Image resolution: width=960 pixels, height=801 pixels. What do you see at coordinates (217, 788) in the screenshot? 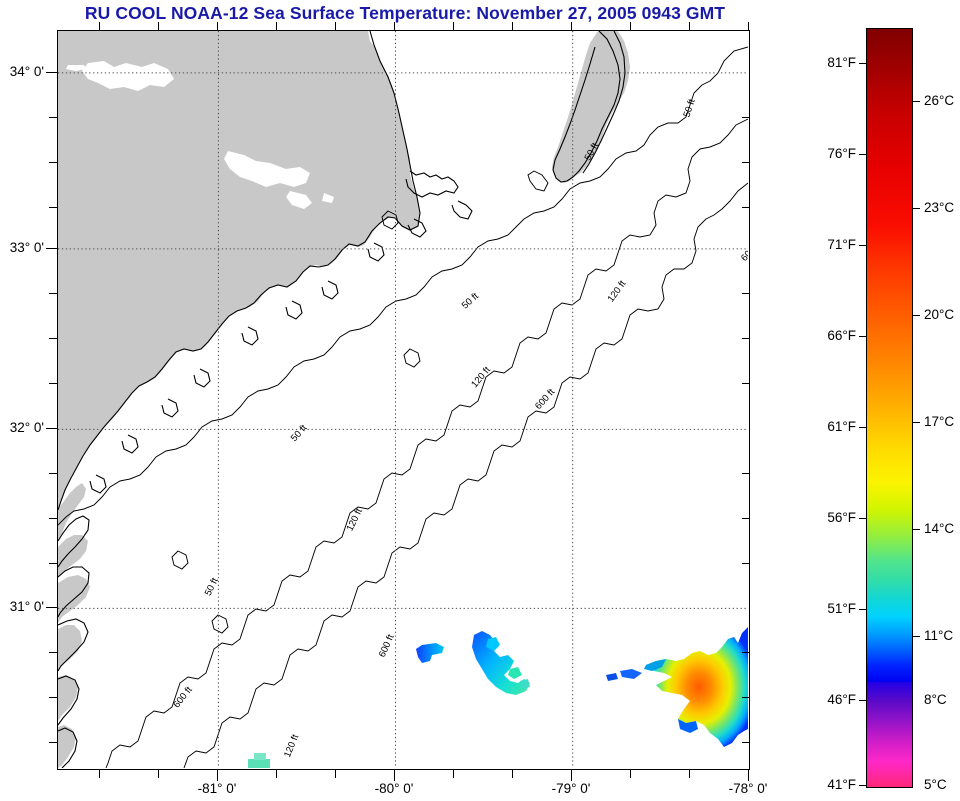
I see `x-axis-label-81w: -81° 0'` at bounding box center [217, 788].